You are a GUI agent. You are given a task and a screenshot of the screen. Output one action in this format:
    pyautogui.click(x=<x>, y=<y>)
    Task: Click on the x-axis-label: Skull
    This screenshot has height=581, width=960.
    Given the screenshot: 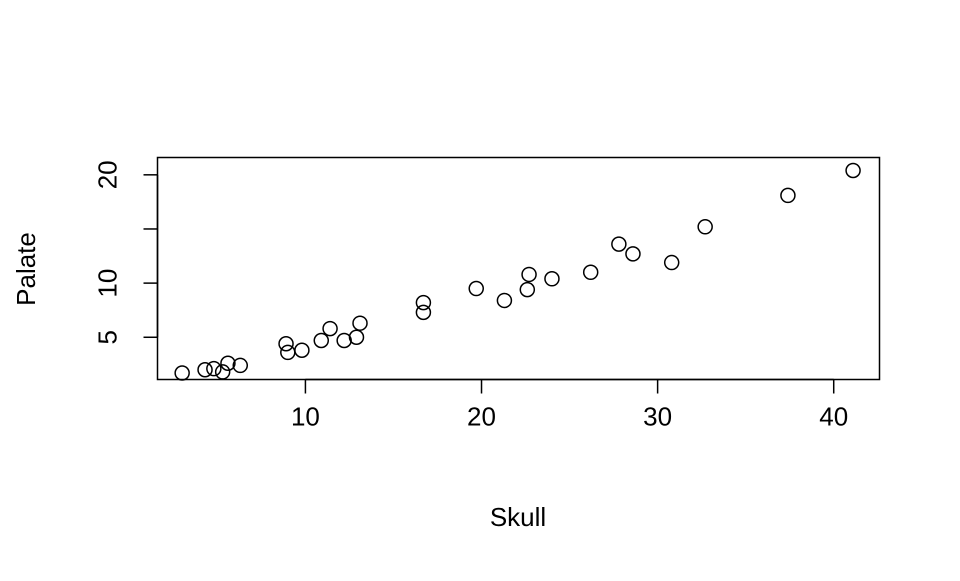 What is the action you would take?
    pyautogui.click(x=518, y=517)
    